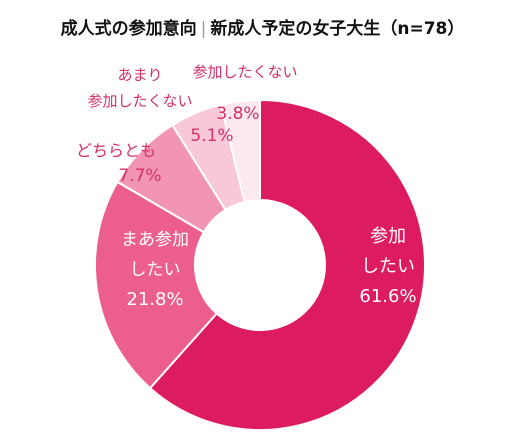 The width and height of the screenshot is (525, 447). What do you see at coordinates (154, 299) in the screenshot?
I see `slice-value-2: 21.8%` at bounding box center [154, 299].